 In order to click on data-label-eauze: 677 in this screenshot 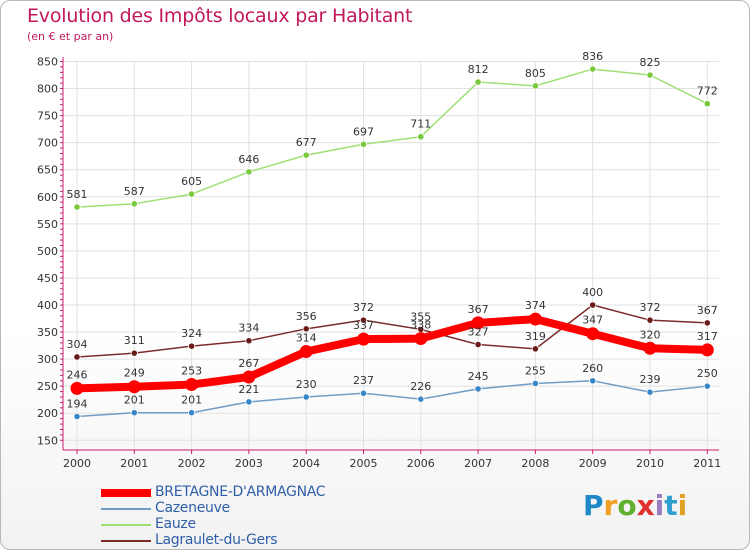, I will do `click(306, 142)`.